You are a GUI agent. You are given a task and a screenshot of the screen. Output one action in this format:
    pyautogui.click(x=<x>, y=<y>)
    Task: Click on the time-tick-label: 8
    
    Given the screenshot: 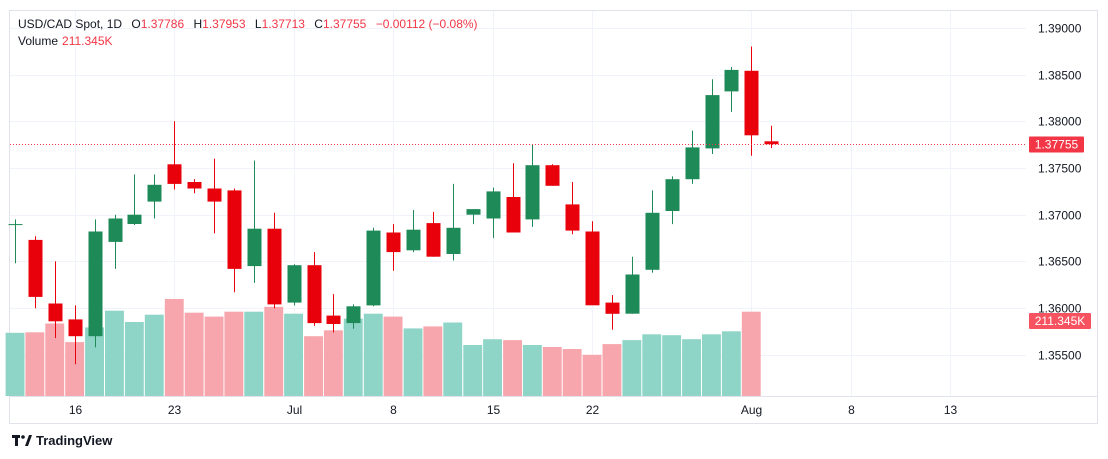 What is the action you would take?
    pyautogui.click(x=851, y=410)
    